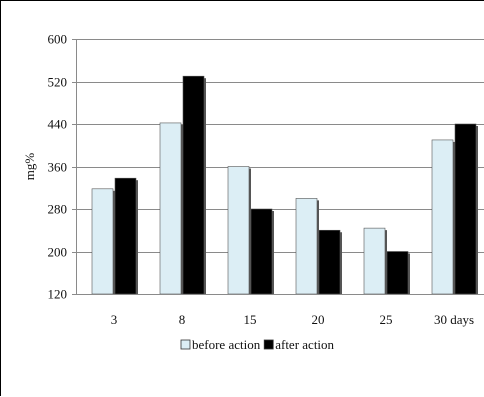  Describe the element at coordinates (386, 319) in the screenshot. I see `x-tick-label: 25` at that location.